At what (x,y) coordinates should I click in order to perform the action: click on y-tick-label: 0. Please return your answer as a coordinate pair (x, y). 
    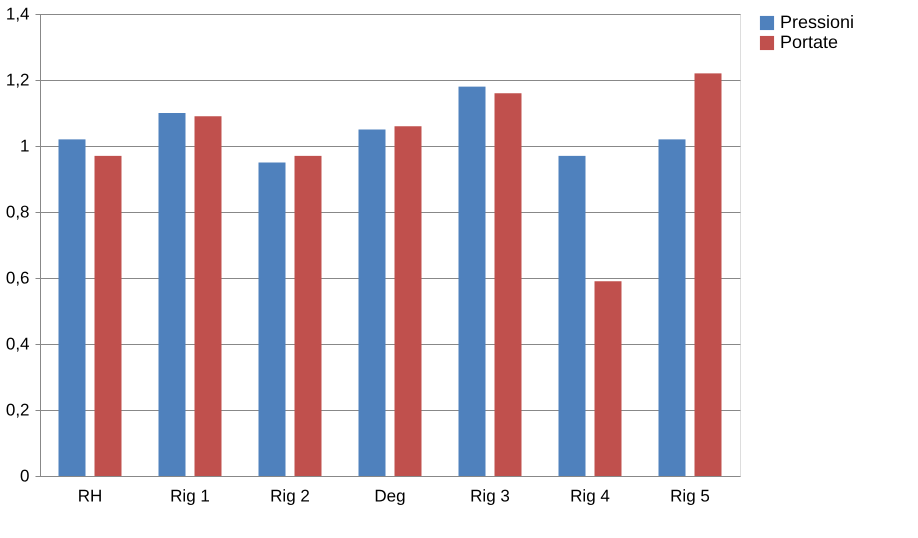
    Looking at the image, I should click on (25, 476).